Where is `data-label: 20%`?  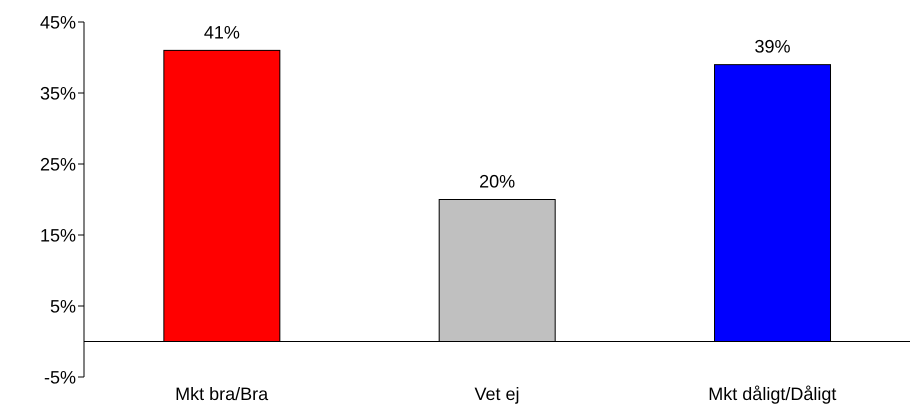 data-label: 20% is located at coordinates (497, 182).